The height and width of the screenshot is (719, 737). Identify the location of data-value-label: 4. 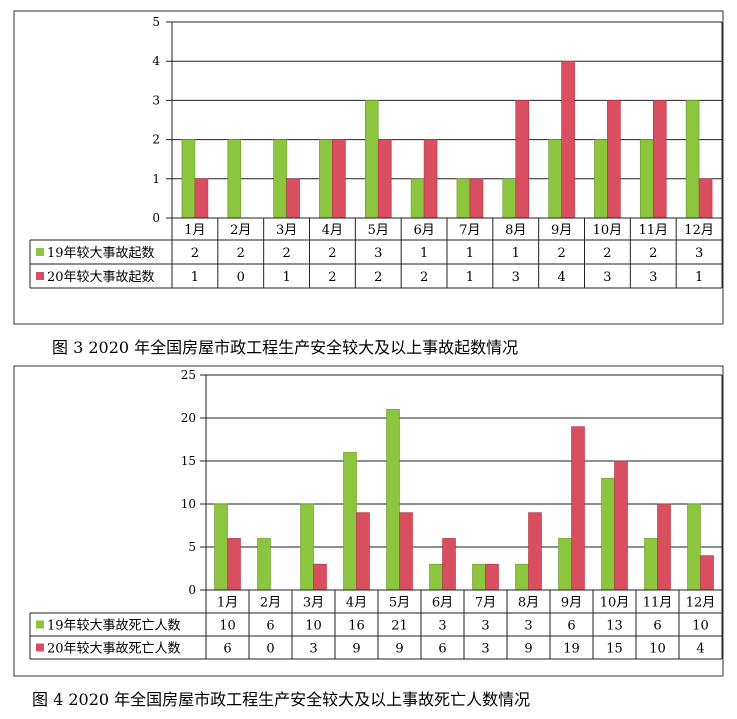
(561, 277).